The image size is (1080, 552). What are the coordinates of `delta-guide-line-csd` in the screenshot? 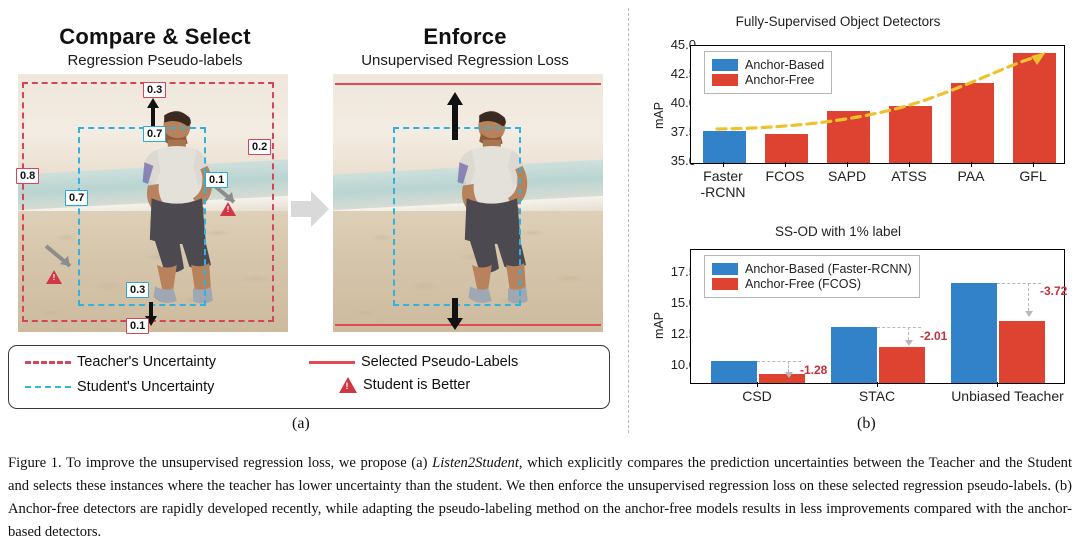 It's located at (779, 361).